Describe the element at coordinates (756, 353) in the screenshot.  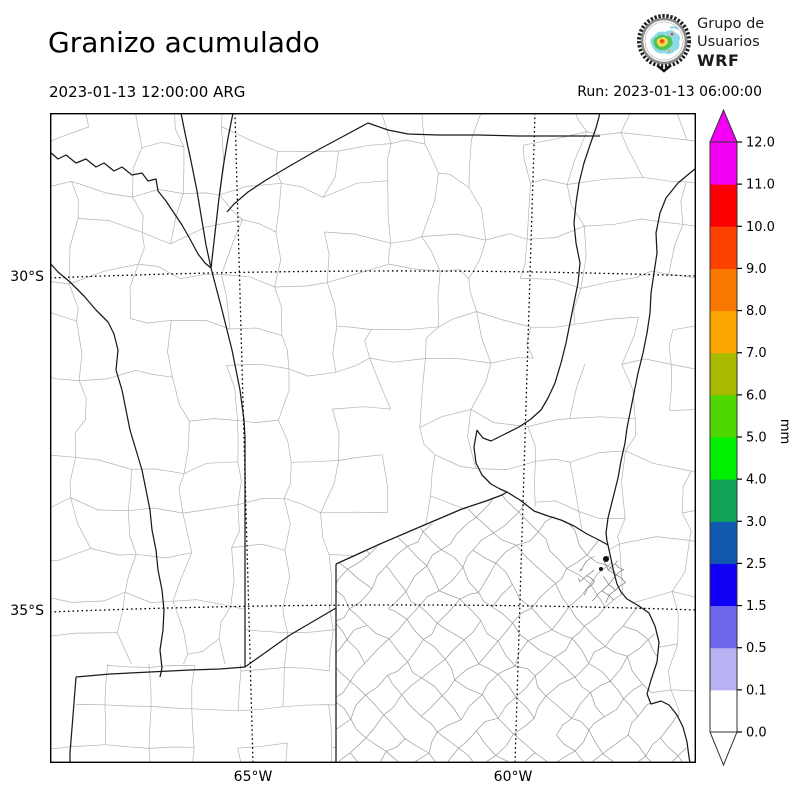
I see `colorbar-tick-label: 7.0` at that location.